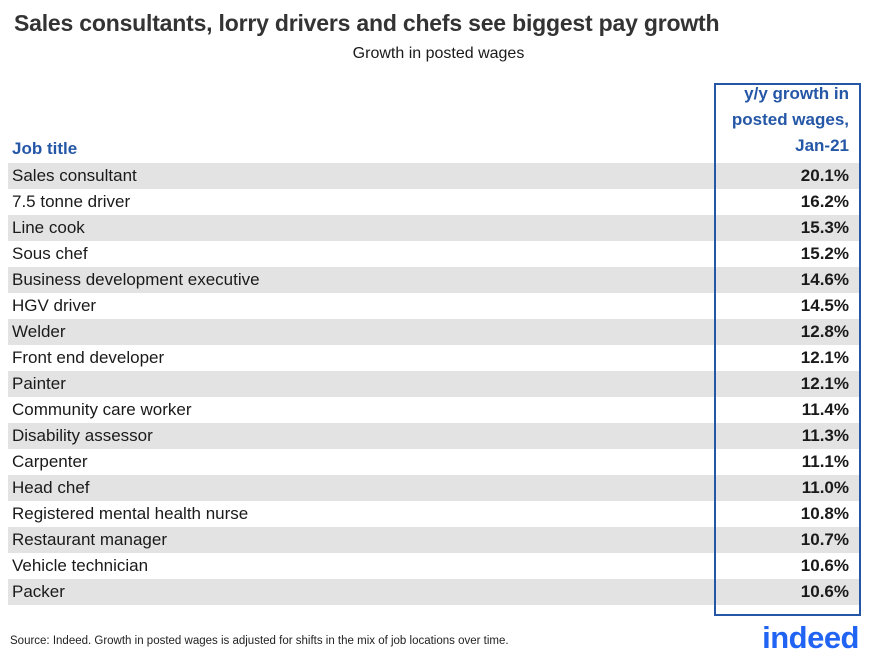 This screenshot has height=667, width=877. I want to click on job-title-cell: Welder, so click(39, 331).